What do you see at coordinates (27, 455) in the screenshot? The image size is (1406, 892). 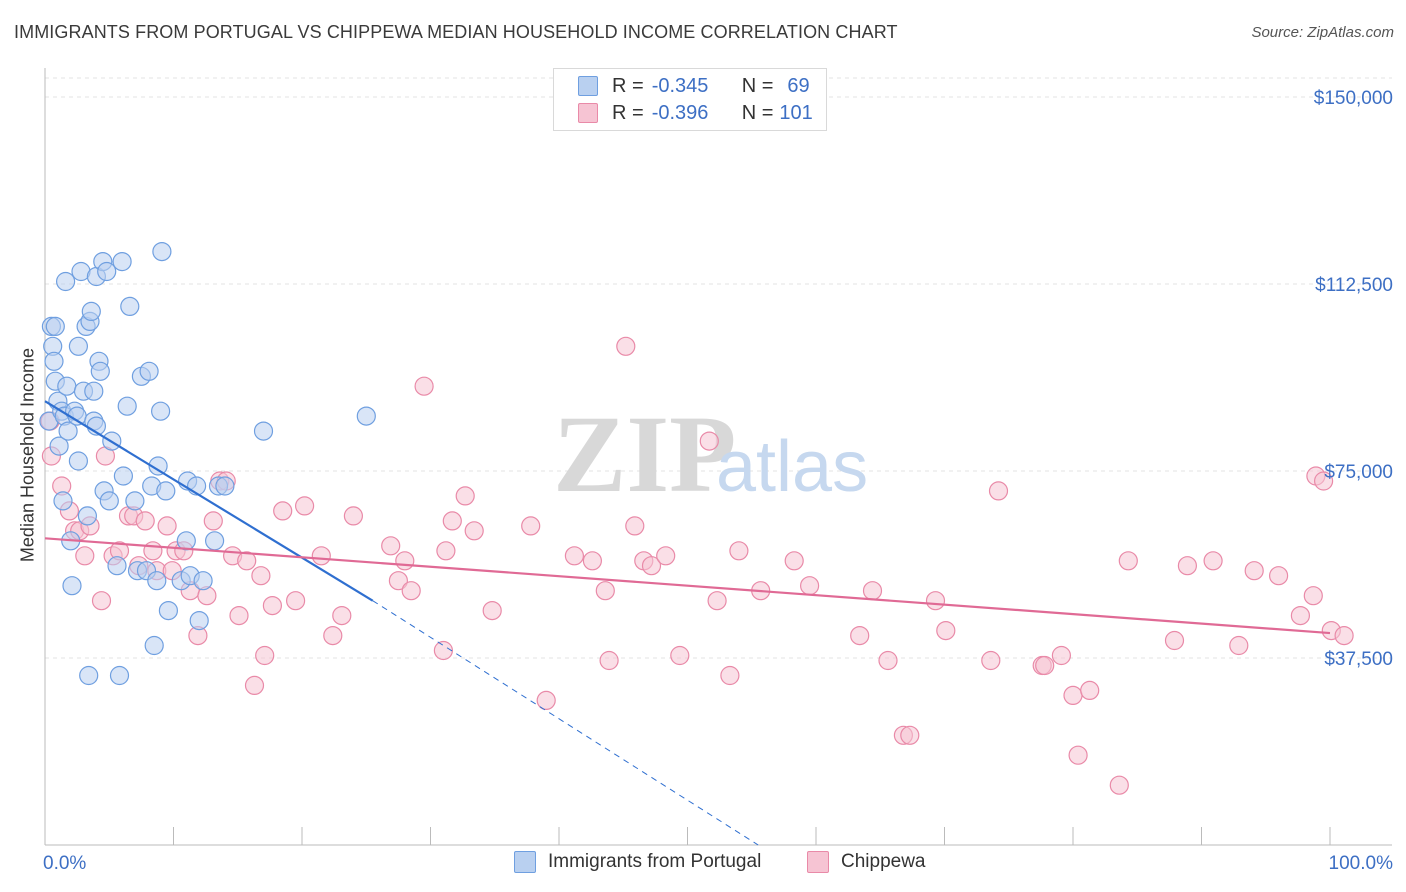 I see `y-axis-label: Median Household Income` at bounding box center [27, 455].